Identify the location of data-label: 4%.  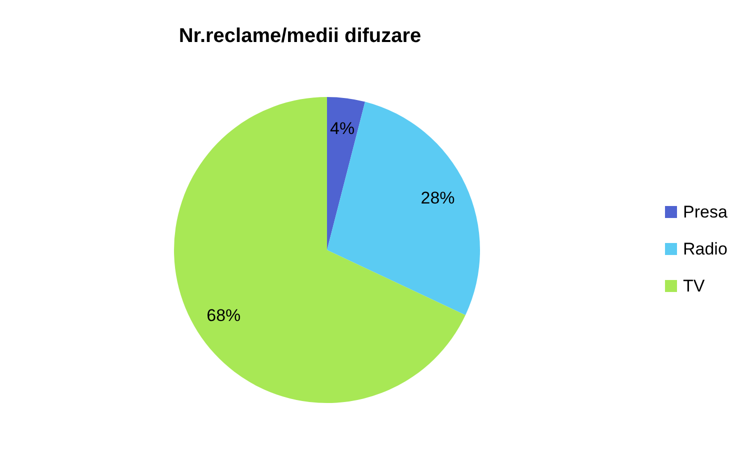
(342, 128).